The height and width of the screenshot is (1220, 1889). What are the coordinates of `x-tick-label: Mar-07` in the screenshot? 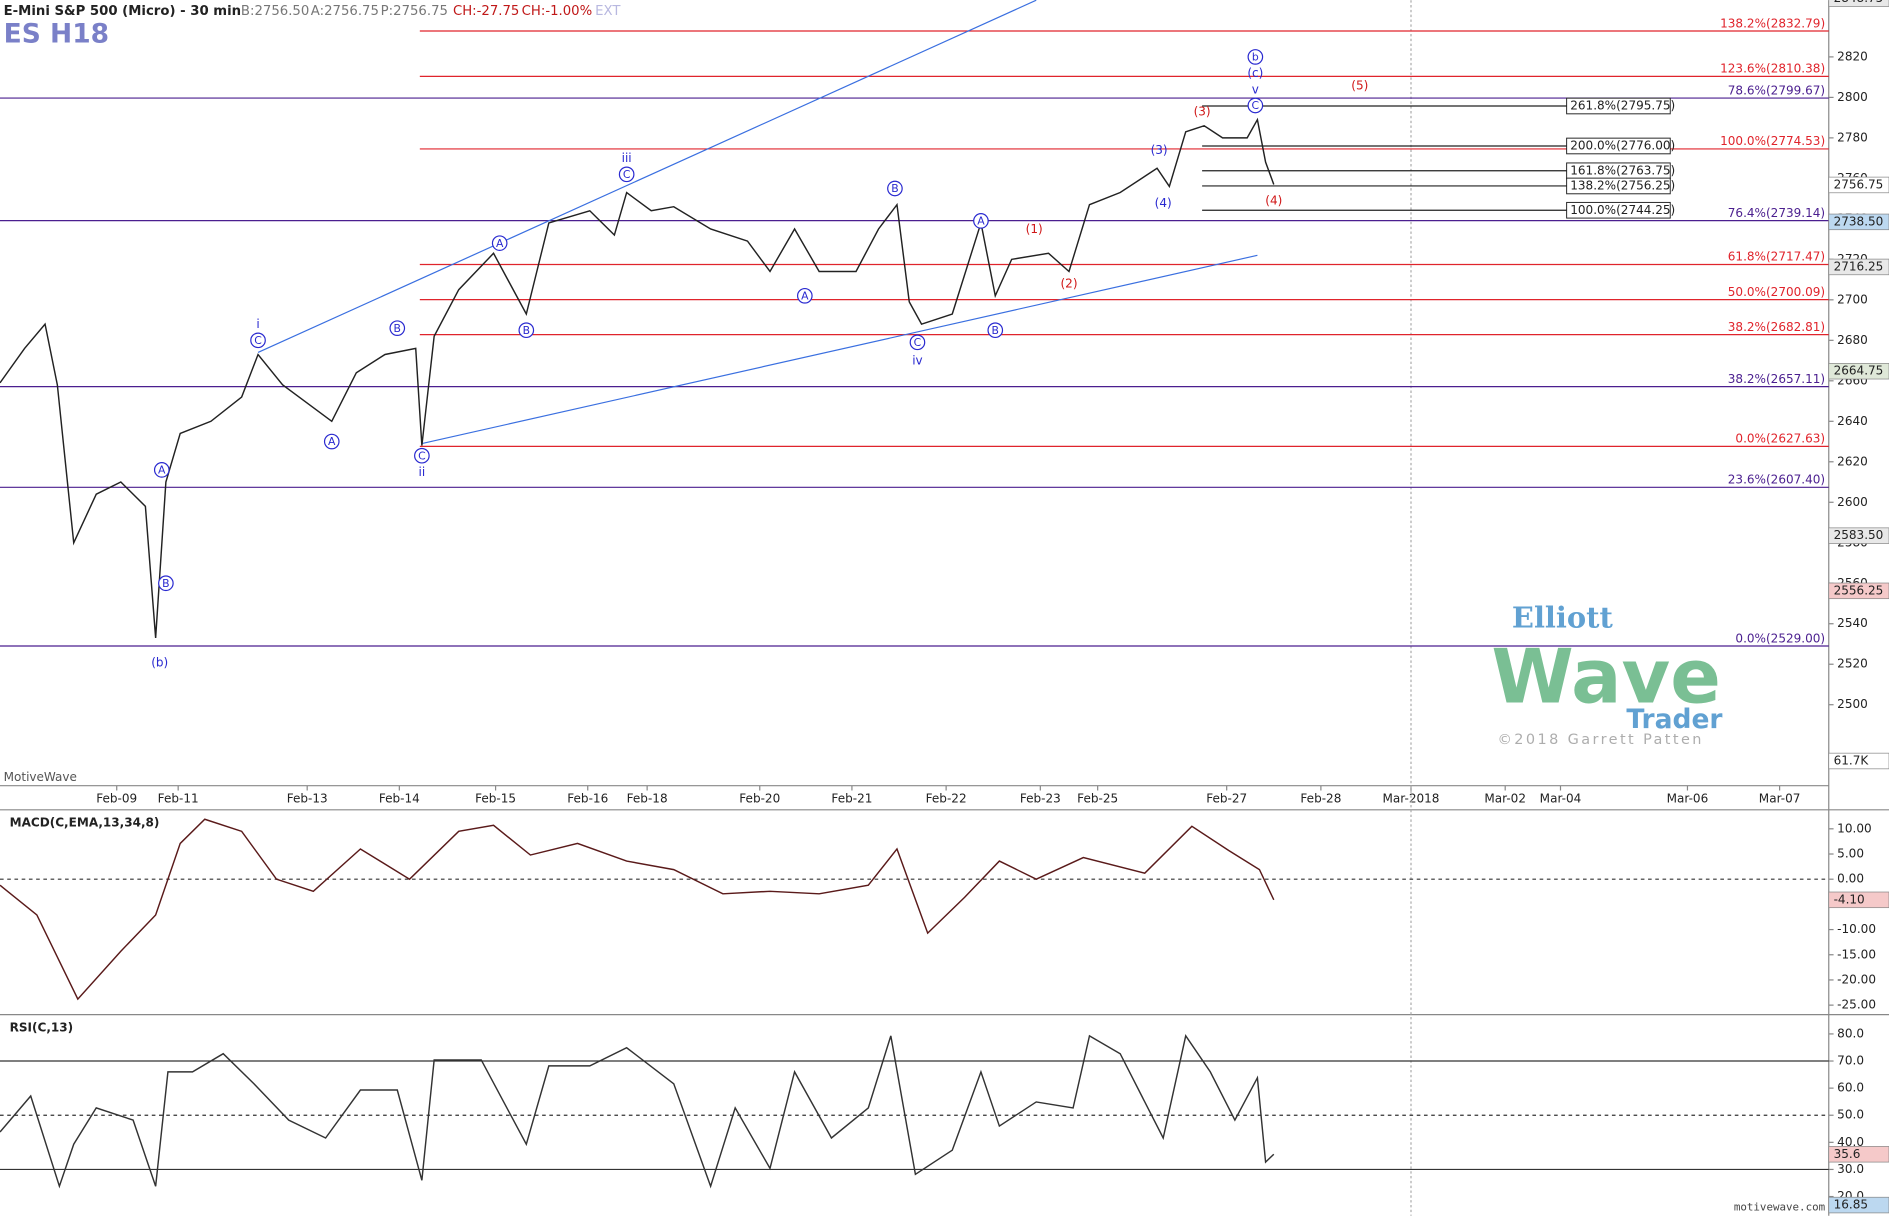 It's located at (1780, 798).